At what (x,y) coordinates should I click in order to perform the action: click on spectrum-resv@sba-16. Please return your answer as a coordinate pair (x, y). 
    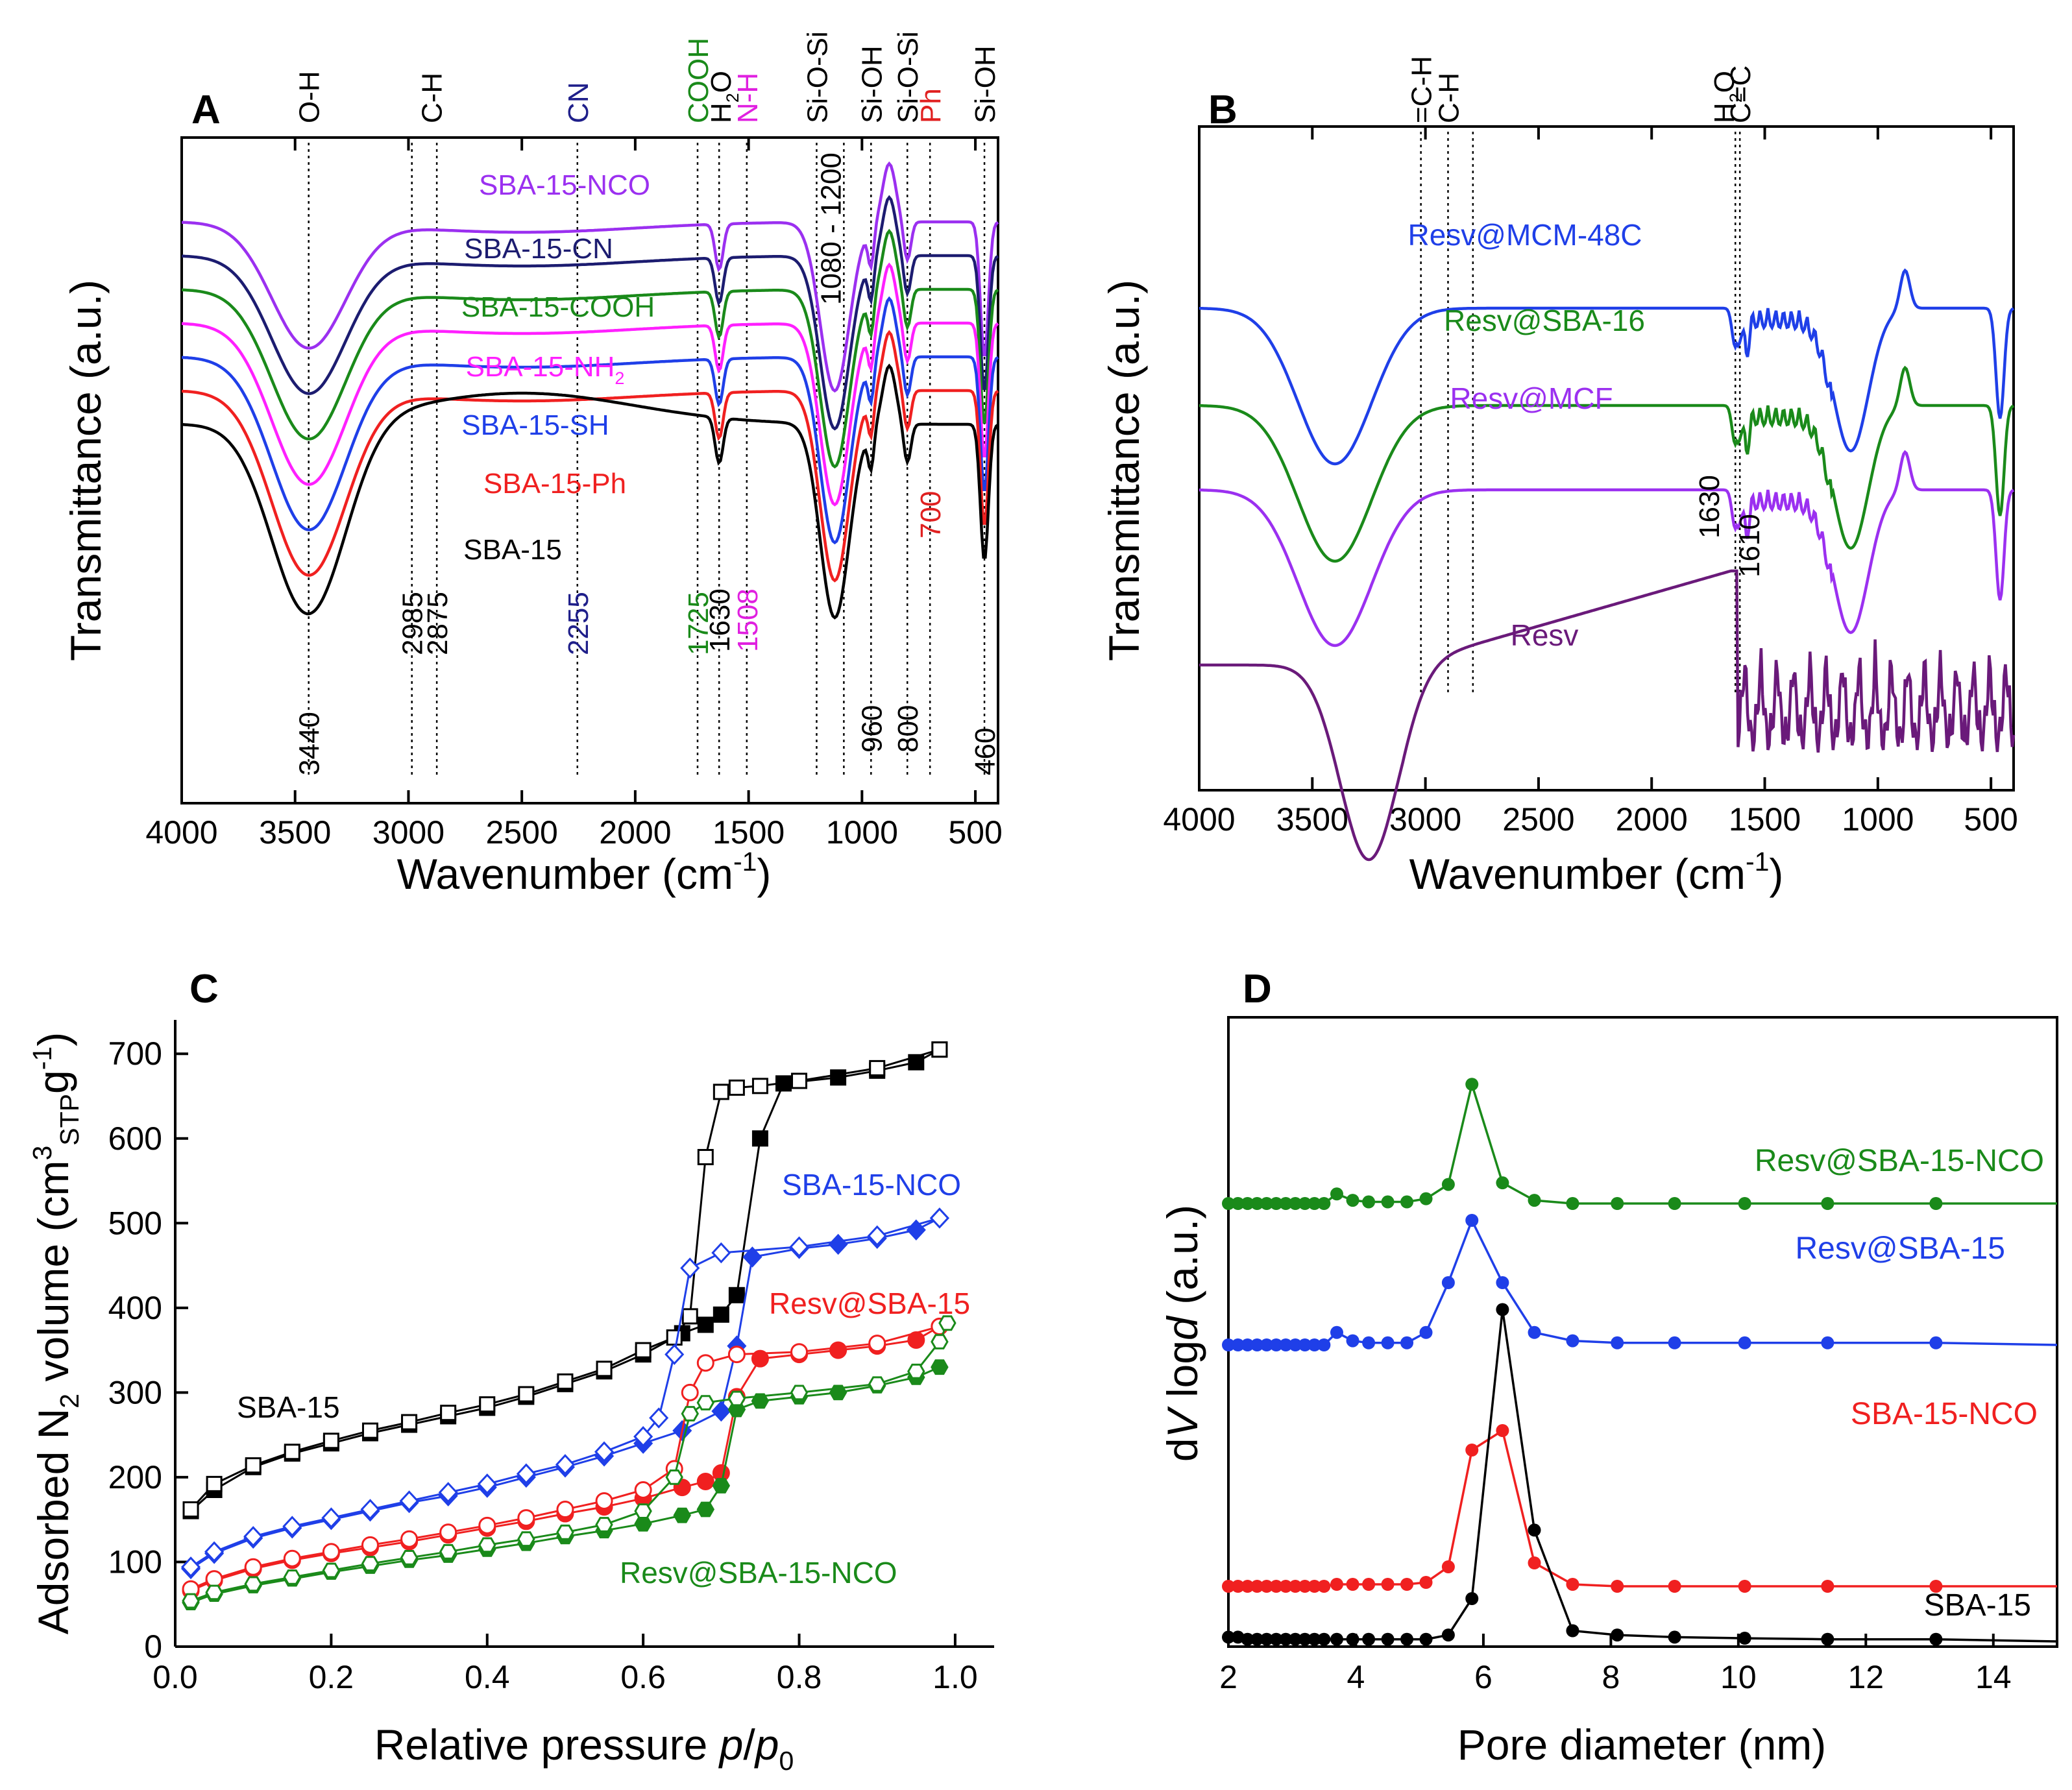
    Looking at the image, I should click on (1607, 464).